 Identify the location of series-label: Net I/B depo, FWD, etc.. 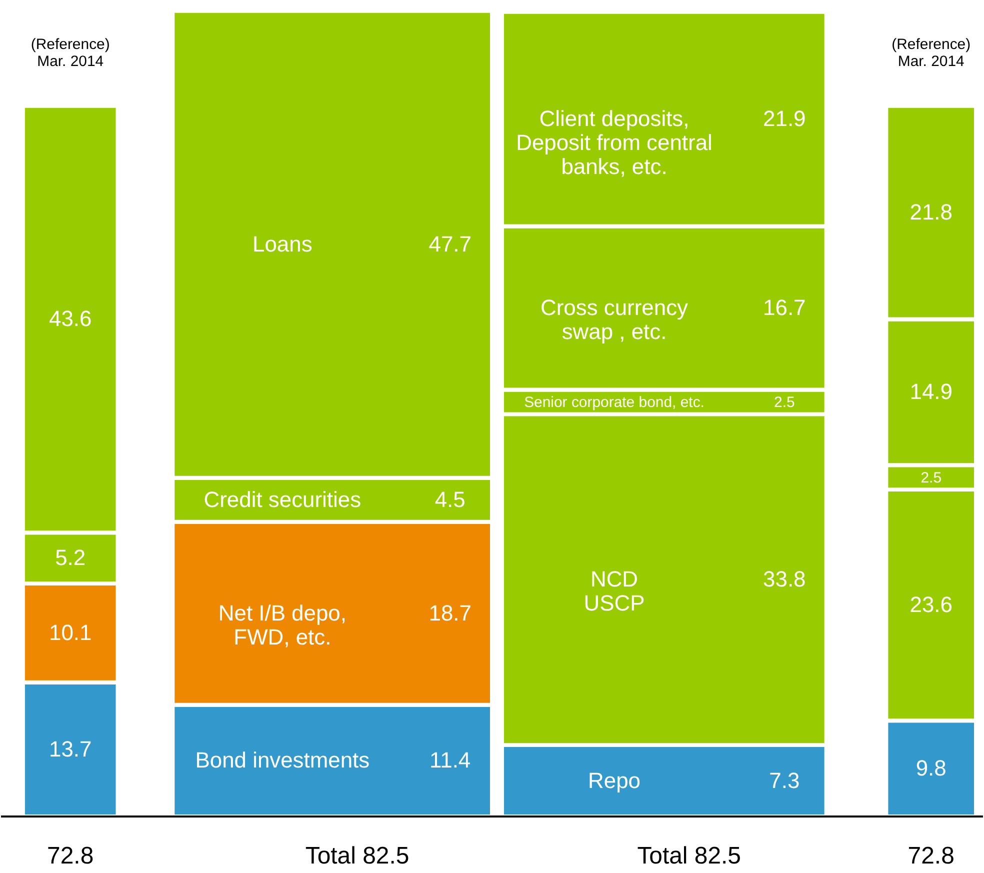
(282, 625).